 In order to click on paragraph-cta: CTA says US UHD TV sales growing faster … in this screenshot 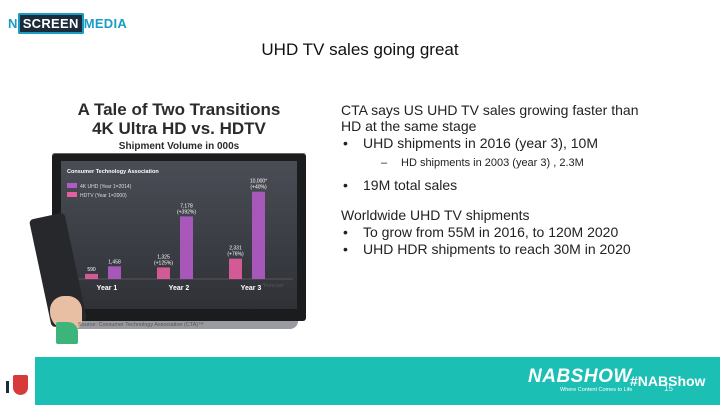, I will do `click(490, 118)`.